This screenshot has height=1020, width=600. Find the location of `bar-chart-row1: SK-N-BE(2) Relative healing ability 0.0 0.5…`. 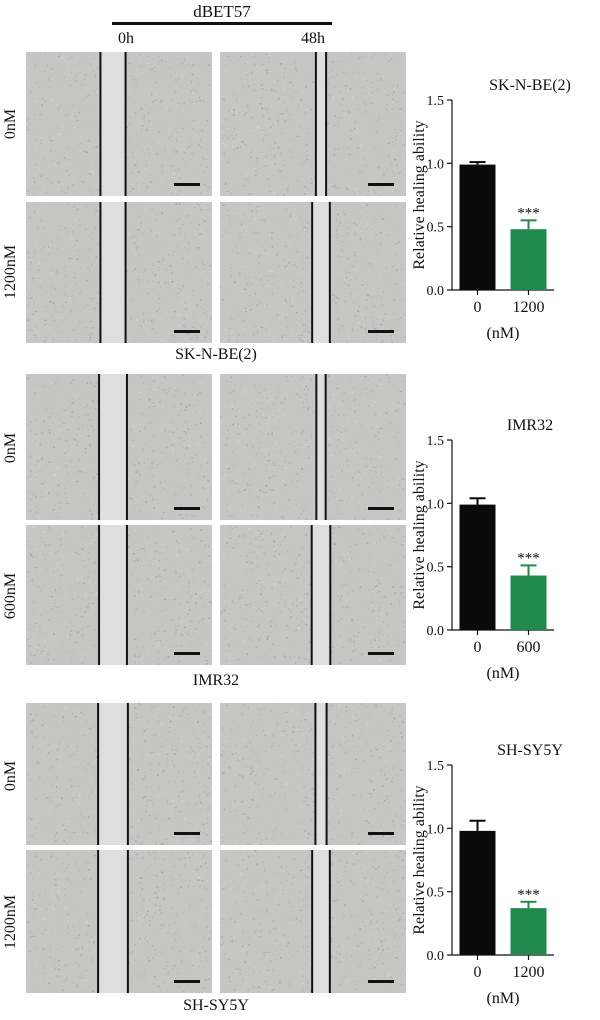

bar-chart-row1: SK-N-BE(2) Relative healing ability 0.0 0.5… is located at coordinates (491, 209).